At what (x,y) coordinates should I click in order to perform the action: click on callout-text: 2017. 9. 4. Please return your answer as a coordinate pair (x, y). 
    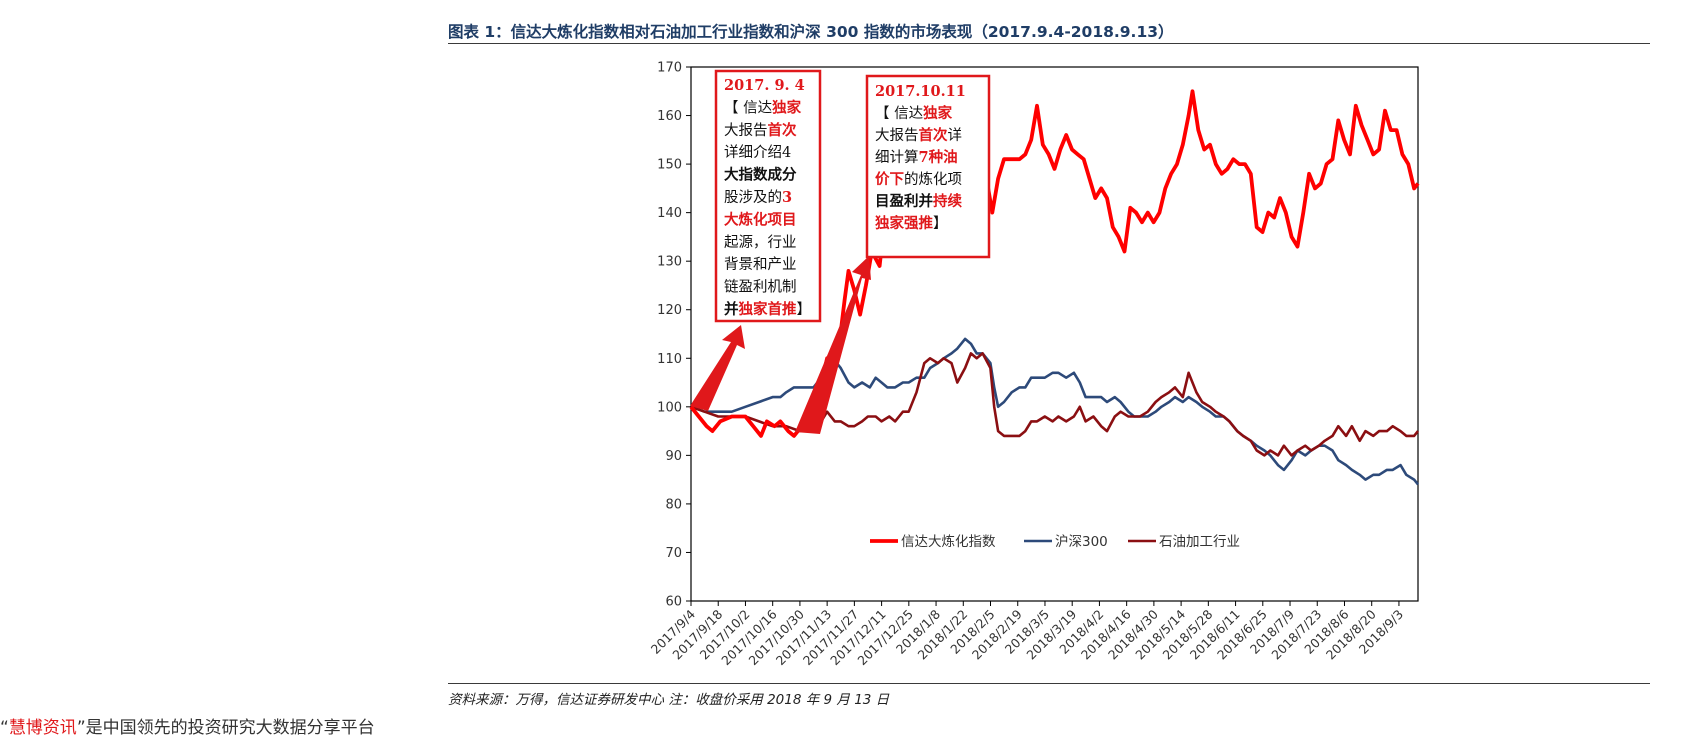
    Looking at the image, I should click on (764, 85).